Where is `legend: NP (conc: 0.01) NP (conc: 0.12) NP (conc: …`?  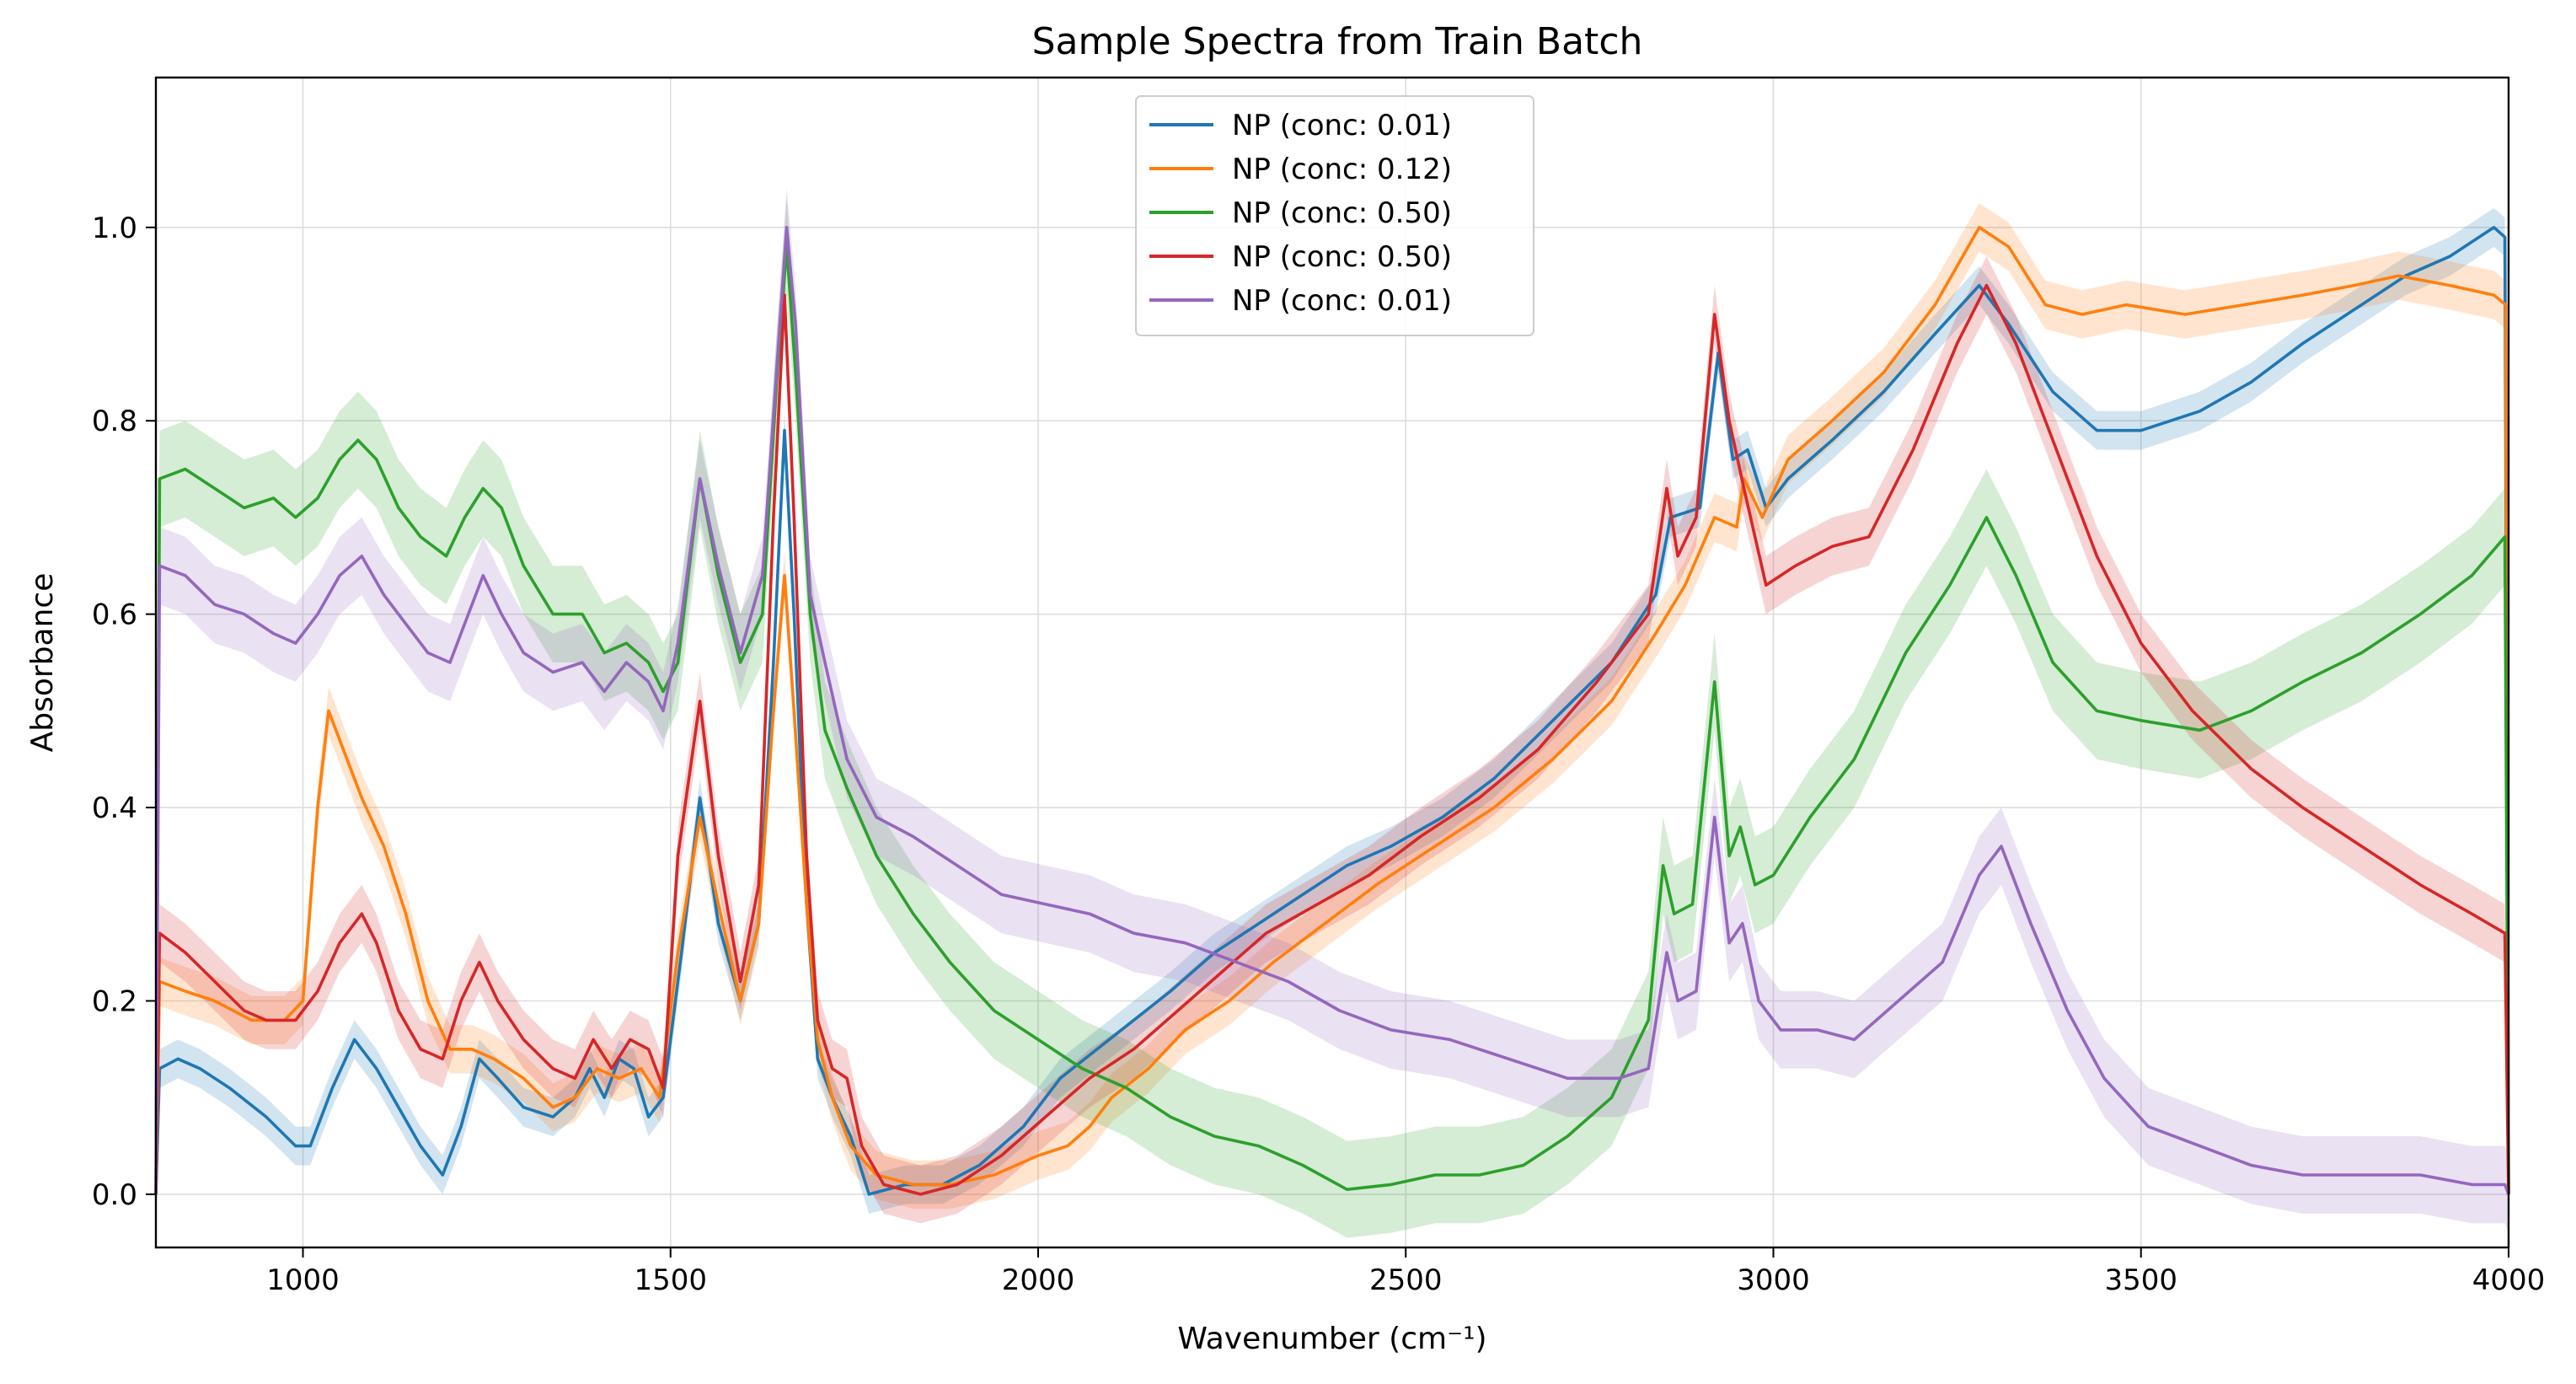 legend: NP (conc: 0.01) NP (conc: 0.12) NP (conc: … is located at coordinates (1335, 215).